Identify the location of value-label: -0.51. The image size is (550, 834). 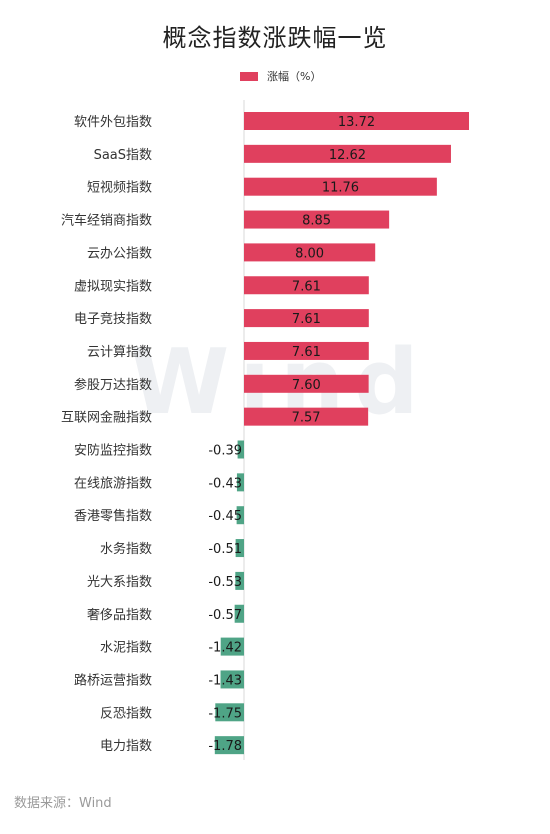
(225, 549).